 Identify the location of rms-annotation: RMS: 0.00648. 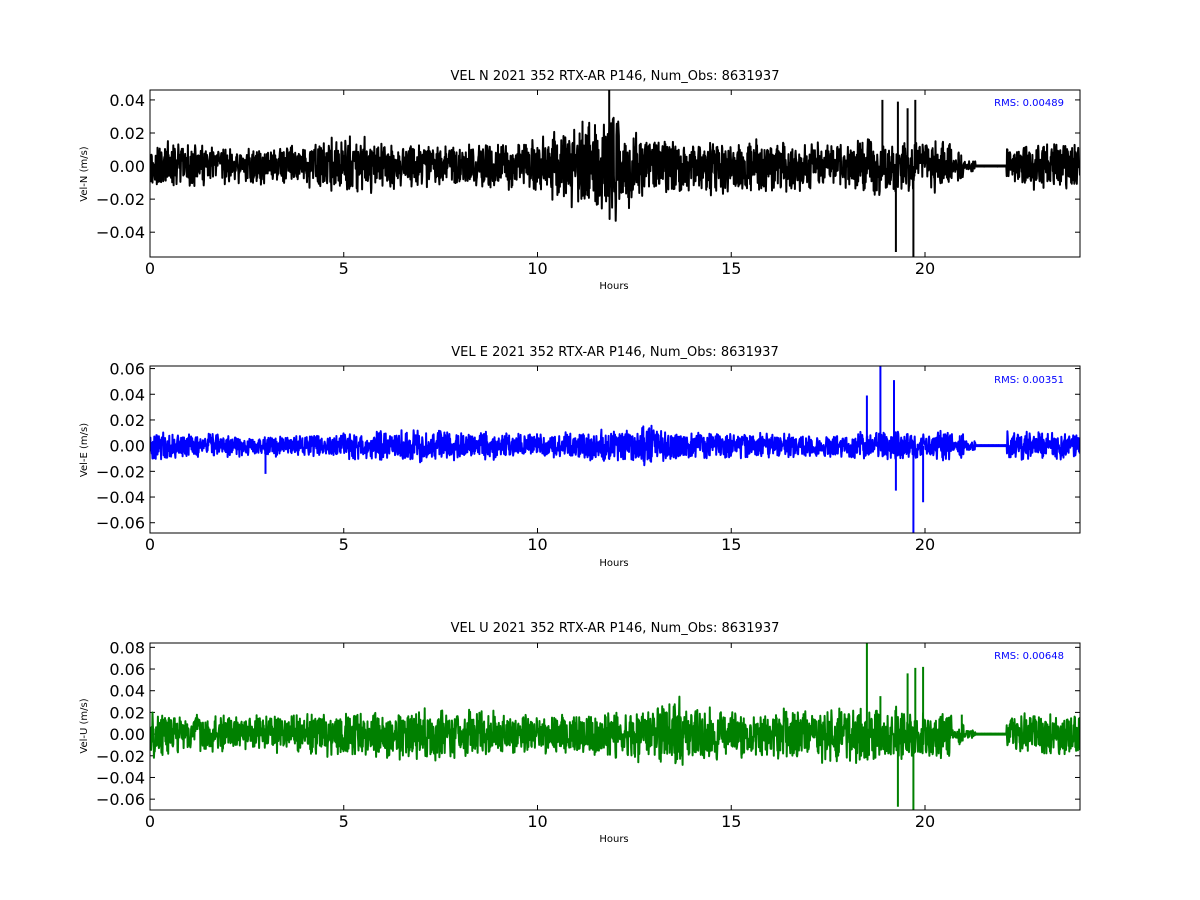
(1029, 656).